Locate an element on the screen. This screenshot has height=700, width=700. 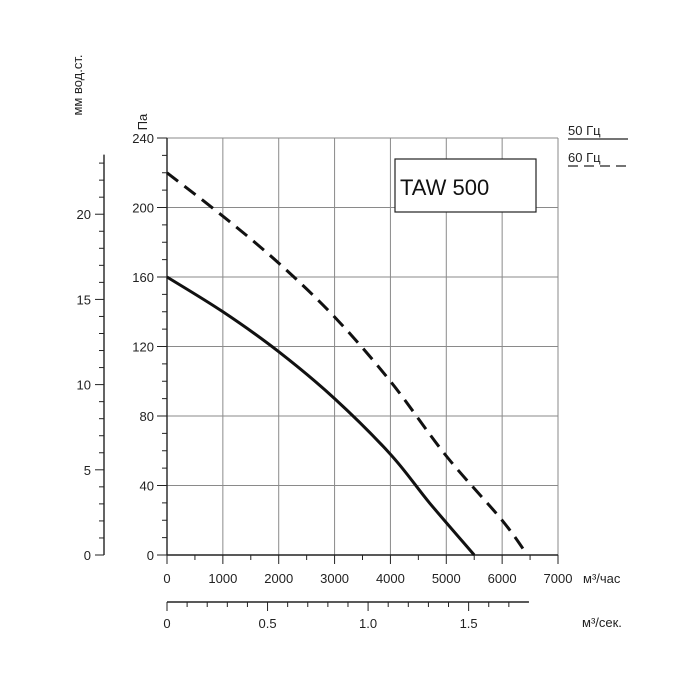
x-tick-label-7000: 7000 is located at coordinates (558, 578).